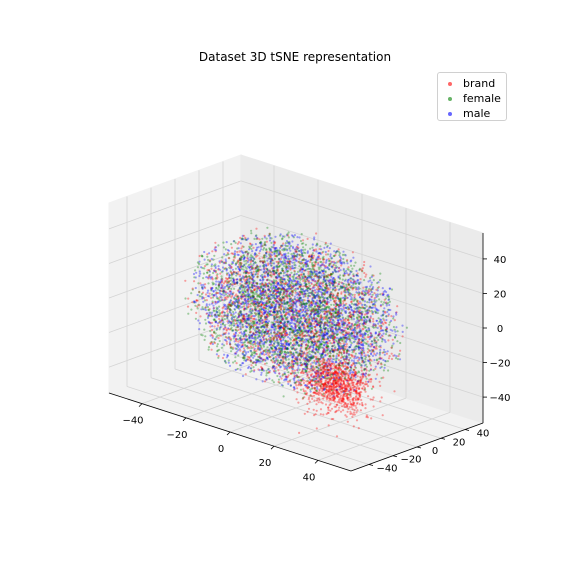 The height and width of the screenshot is (576, 576). Describe the element at coordinates (362, 323) in the screenshot. I see `z-gridline-back` at that location.